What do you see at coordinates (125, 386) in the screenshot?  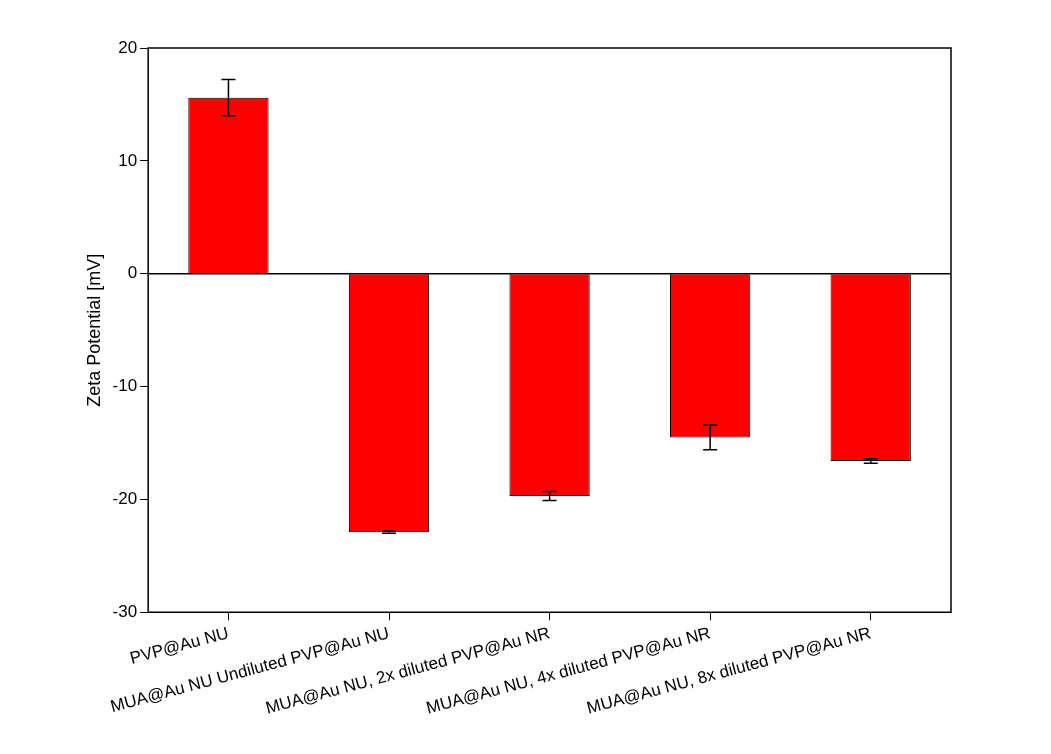 I see `y-tick-label: -10` at bounding box center [125, 386].